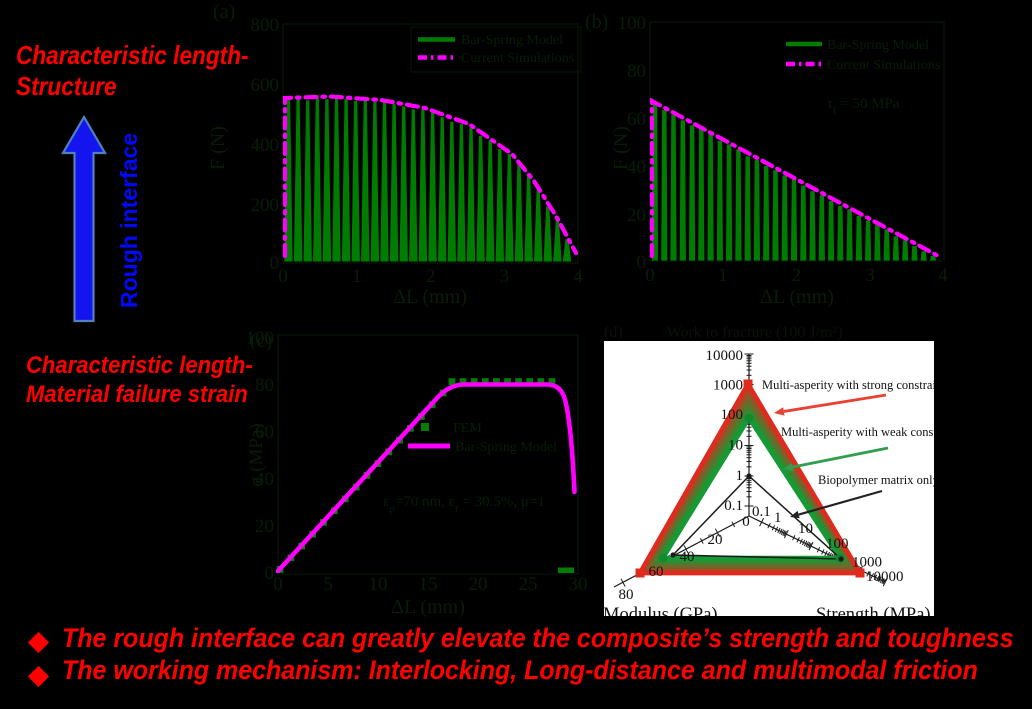 The image size is (1032, 709). I want to click on svg-text: σ (MPa), so click(256, 455).